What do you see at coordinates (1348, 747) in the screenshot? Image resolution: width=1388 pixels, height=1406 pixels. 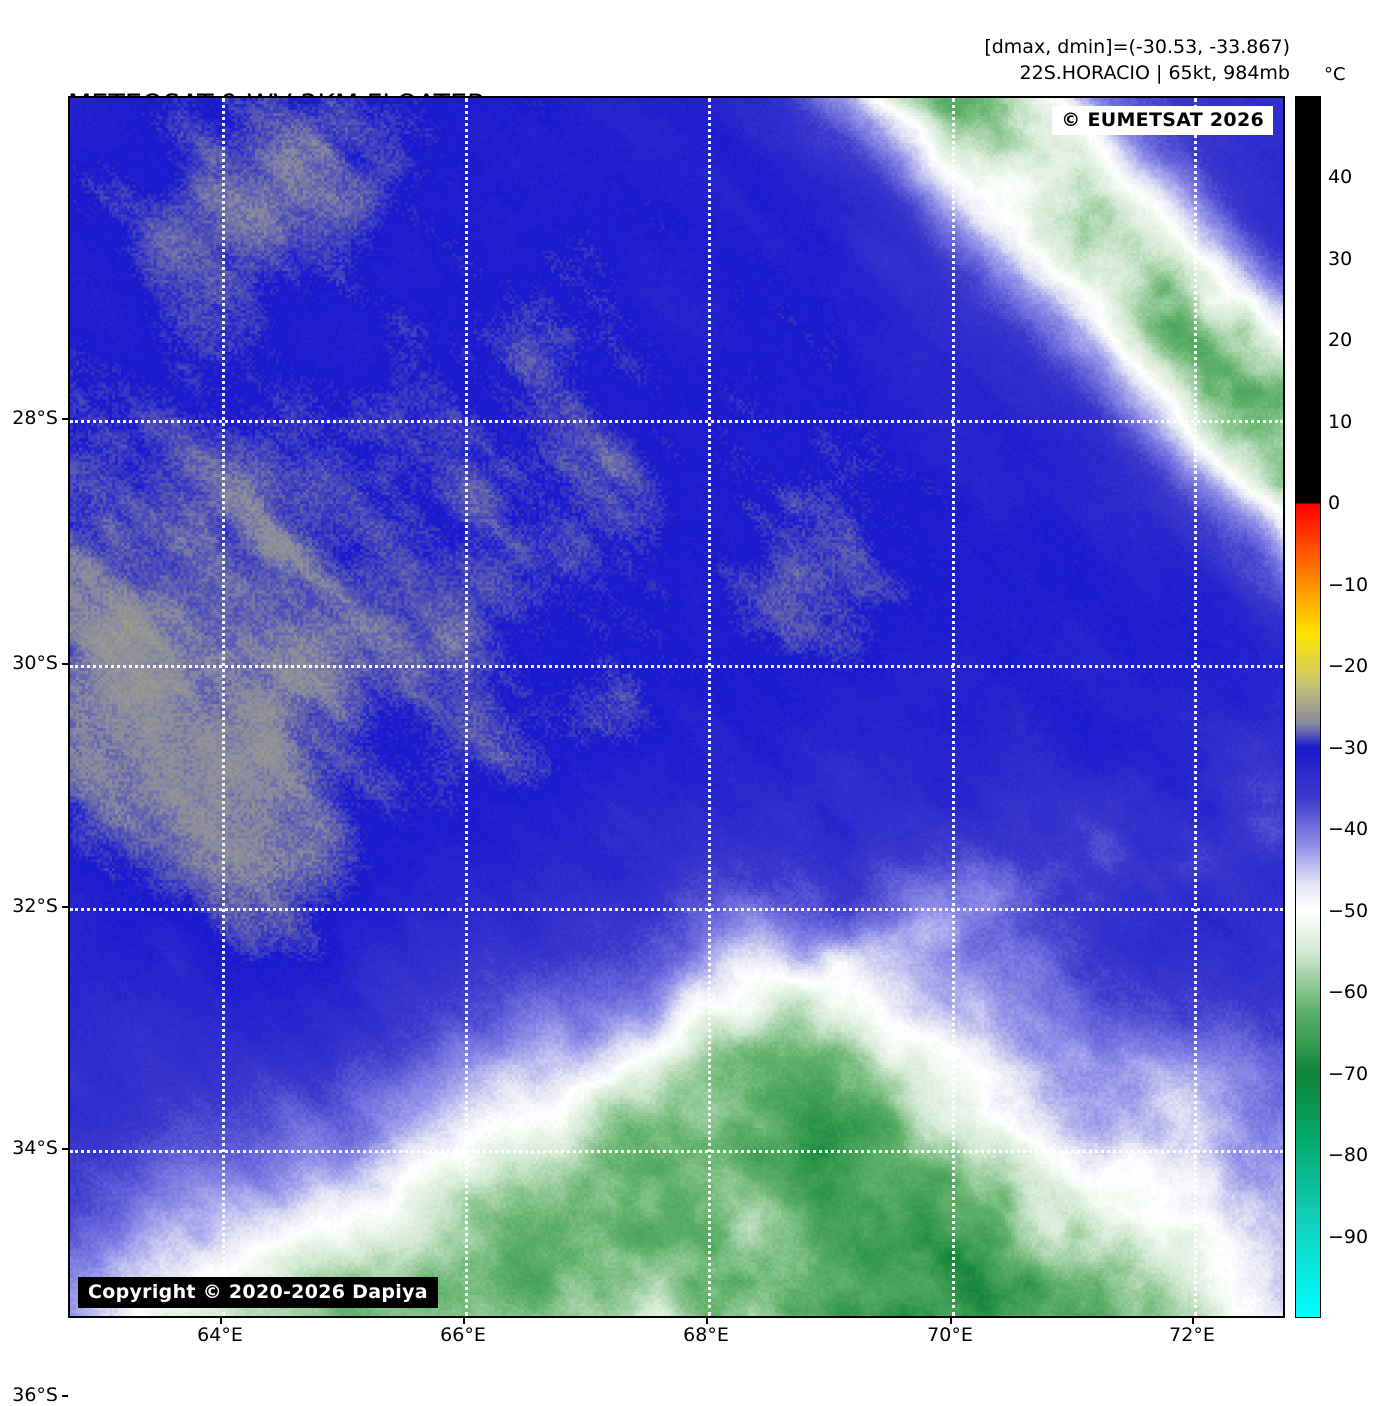 I see `colorbar-tick--30: −30` at bounding box center [1348, 747].